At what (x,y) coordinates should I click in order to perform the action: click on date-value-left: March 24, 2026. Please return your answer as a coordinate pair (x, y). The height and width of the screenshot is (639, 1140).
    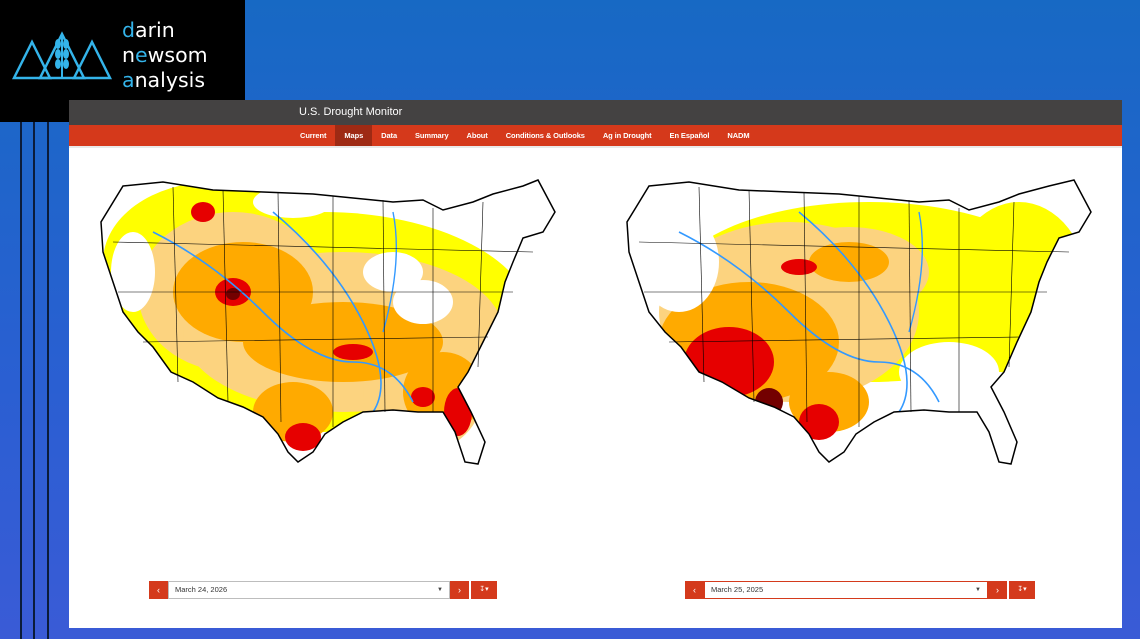
    Looking at the image, I should click on (201, 589).